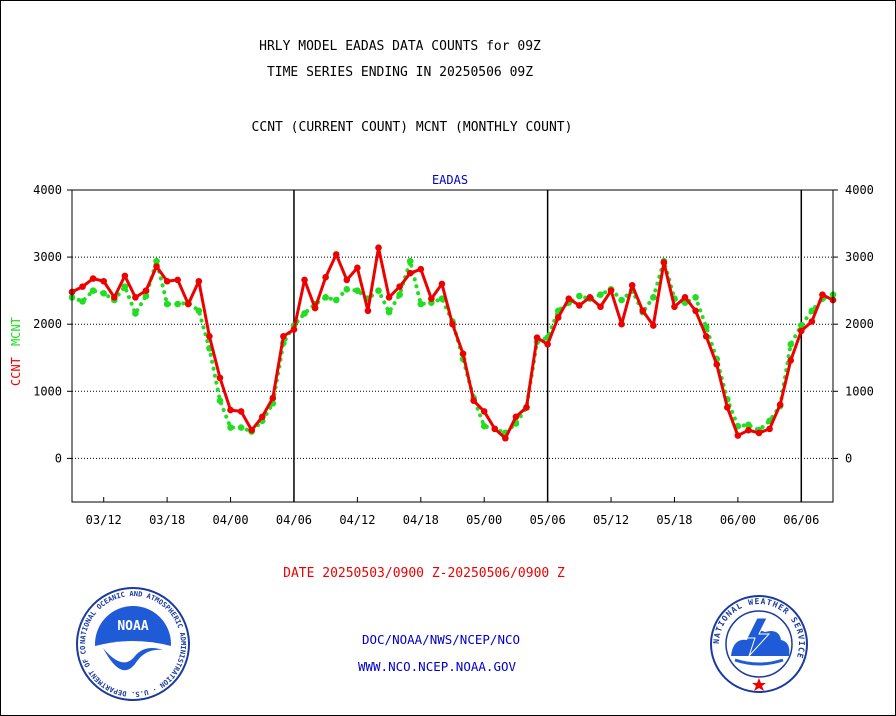 The height and width of the screenshot is (716, 896). I want to click on x-tick-label: 05/18, so click(674, 520).